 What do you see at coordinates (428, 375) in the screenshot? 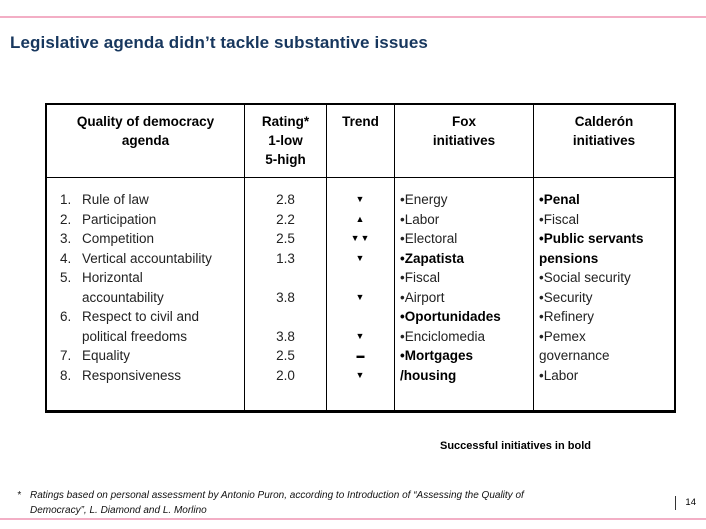
I see `fox-initiative-successful: /housing` at bounding box center [428, 375].